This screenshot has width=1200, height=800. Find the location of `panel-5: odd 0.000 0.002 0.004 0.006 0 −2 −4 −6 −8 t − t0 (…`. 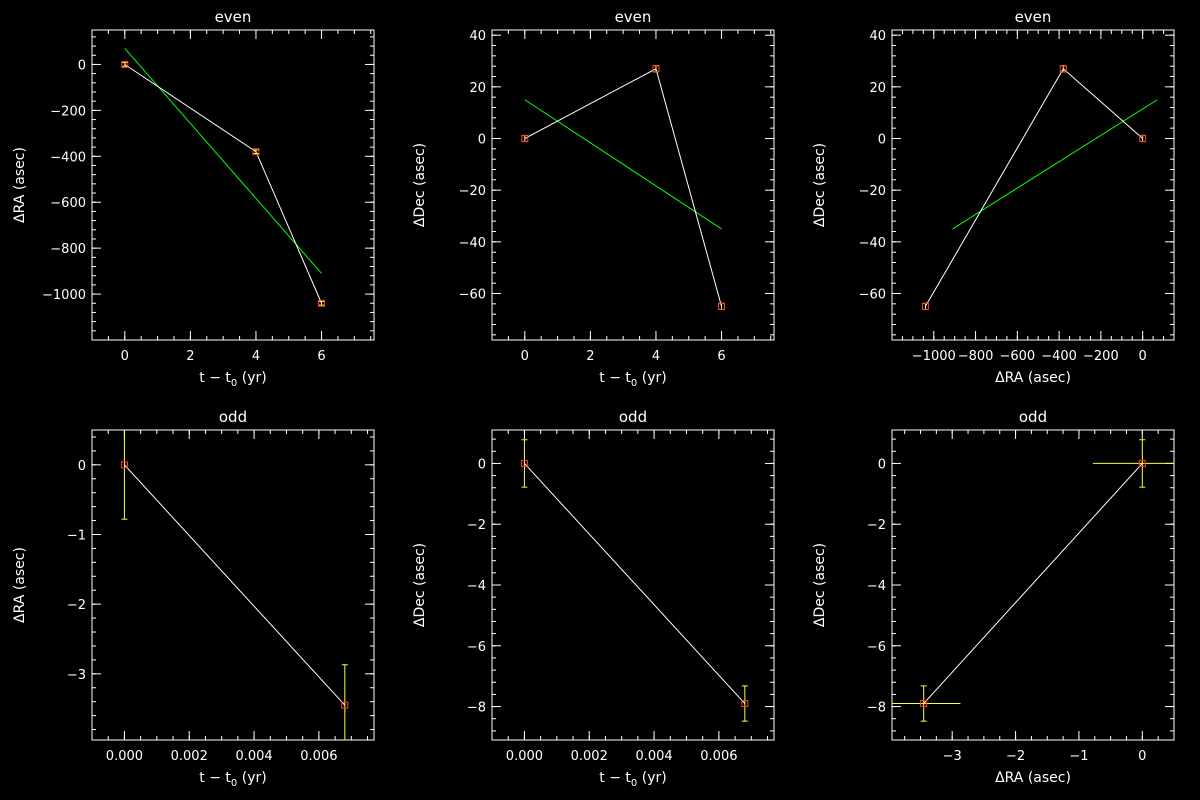

panel-5: odd 0.000 0.002 0.004 0.006 0 −2 −4 −6 −8 t − t0 (… is located at coordinates (593, 598).